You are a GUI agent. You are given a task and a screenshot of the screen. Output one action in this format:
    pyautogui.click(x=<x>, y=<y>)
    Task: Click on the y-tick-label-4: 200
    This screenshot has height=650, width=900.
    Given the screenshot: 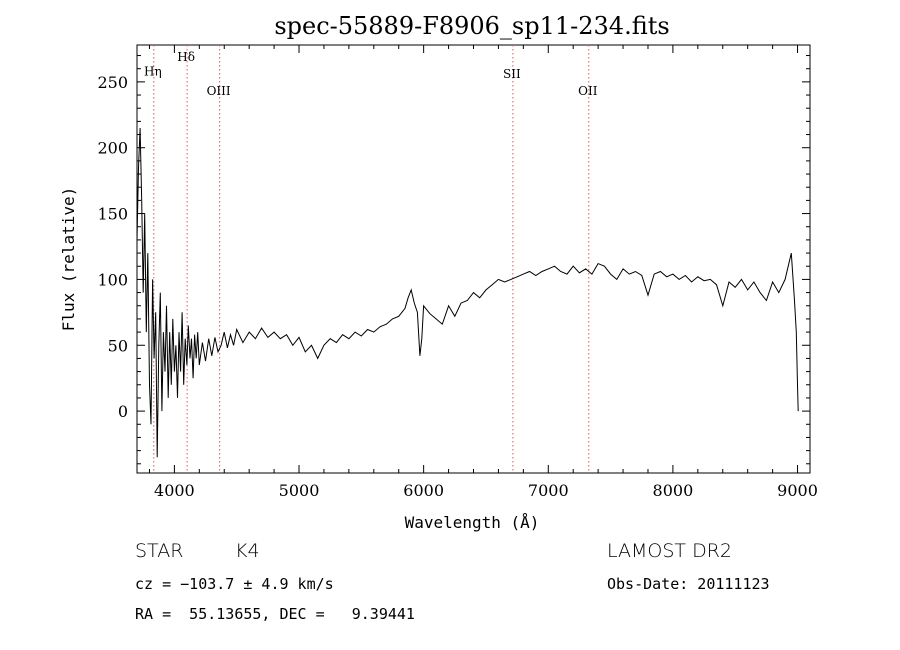 What is the action you would take?
    pyautogui.click(x=112, y=148)
    